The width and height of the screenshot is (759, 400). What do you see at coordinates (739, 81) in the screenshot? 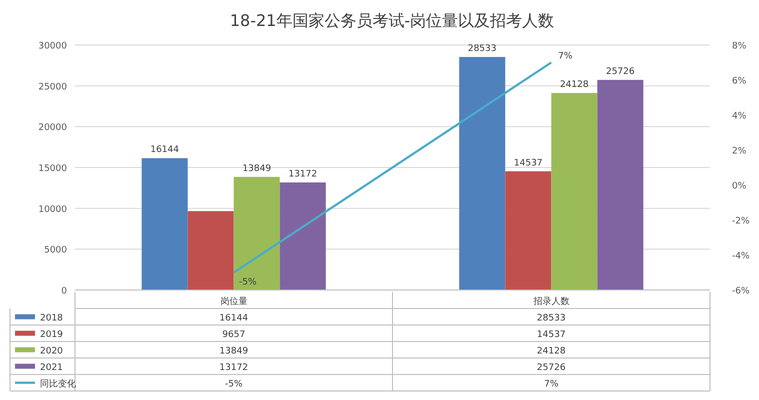
I see `y2-tick-label: 6%` at bounding box center [739, 81].